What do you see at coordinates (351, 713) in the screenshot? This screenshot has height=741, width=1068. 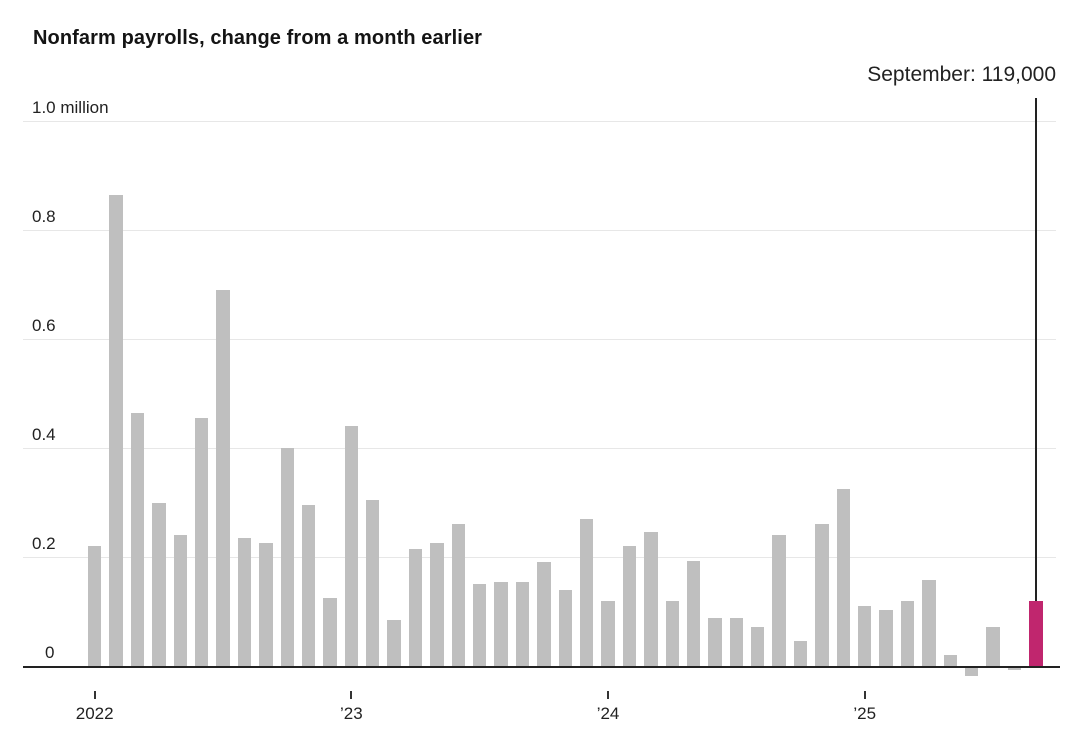 I see `x-axis-label-’23: ’23` at bounding box center [351, 713].